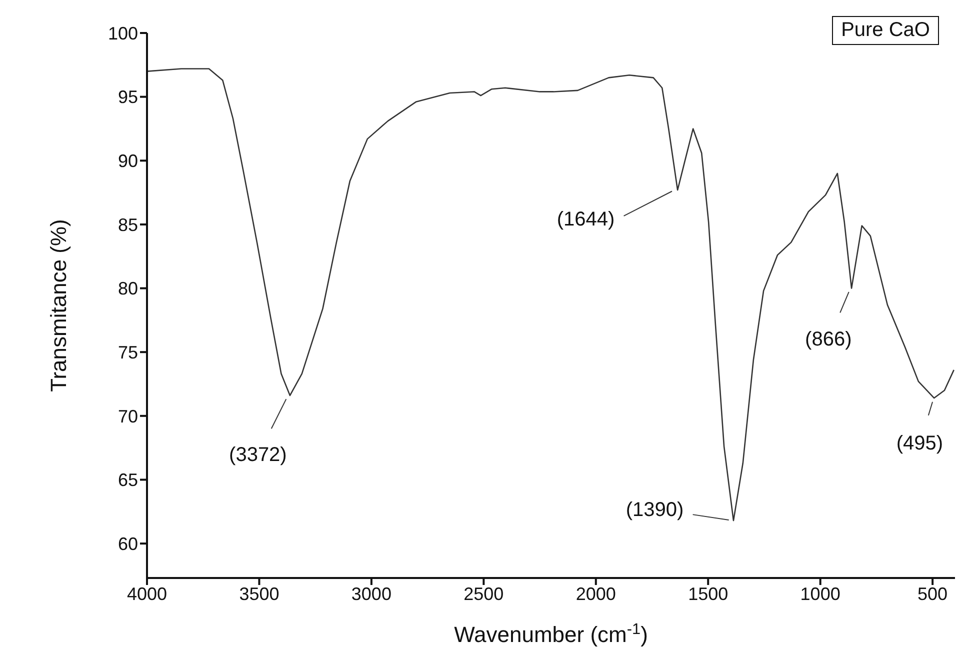 This screenshot has width=957, height=666. I want to click on x-tick-label: 2000, so click(596, 594).